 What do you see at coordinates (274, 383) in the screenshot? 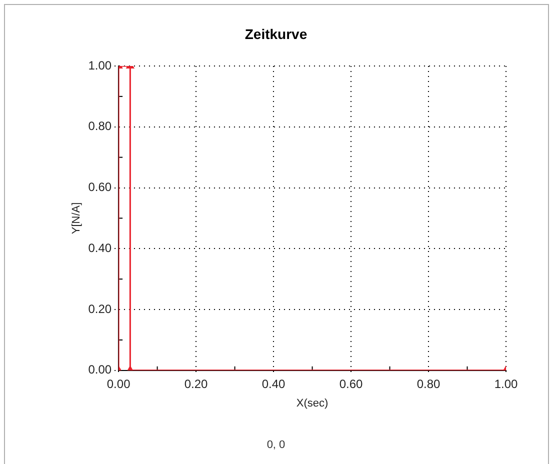
I see `x-tick-label: 0.40` at bounding box center [274, 383].